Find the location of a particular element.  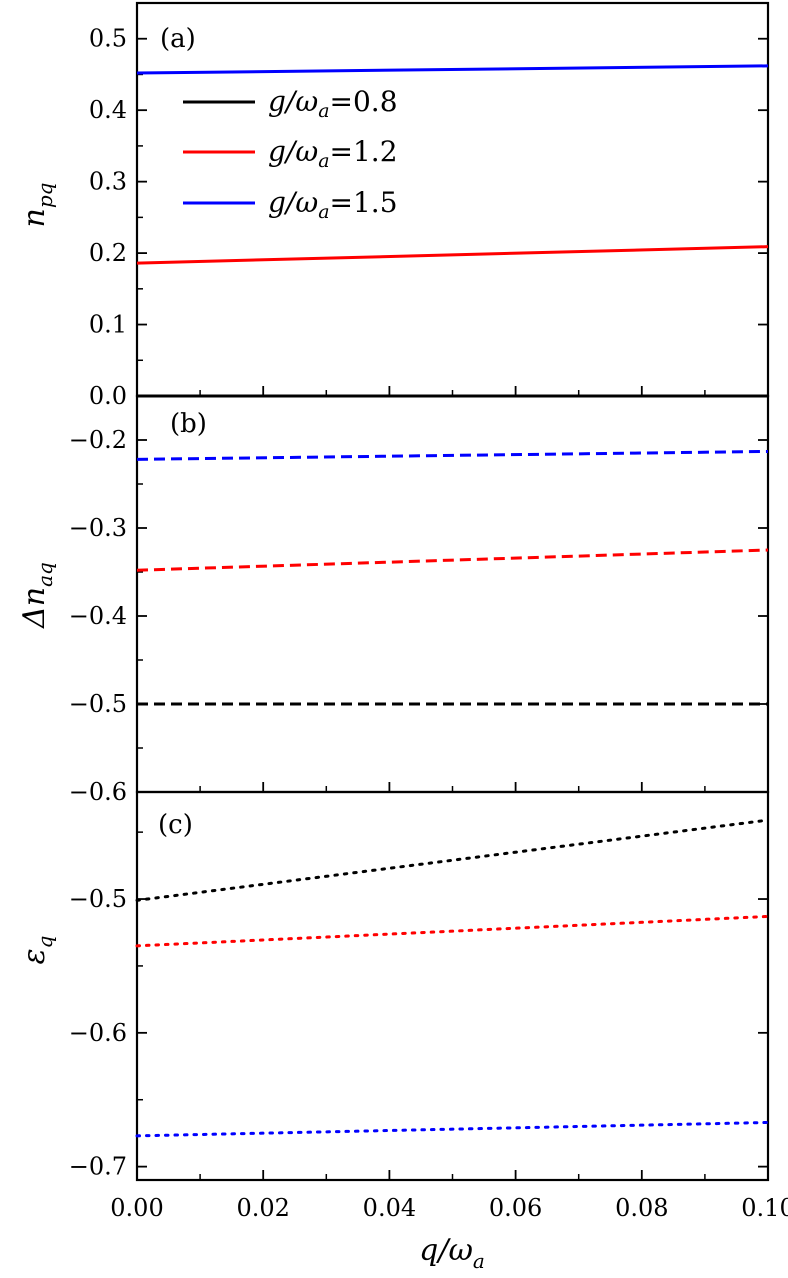

legend-label-0: g/ωa=0.8 is located at coordinates (333, 103).